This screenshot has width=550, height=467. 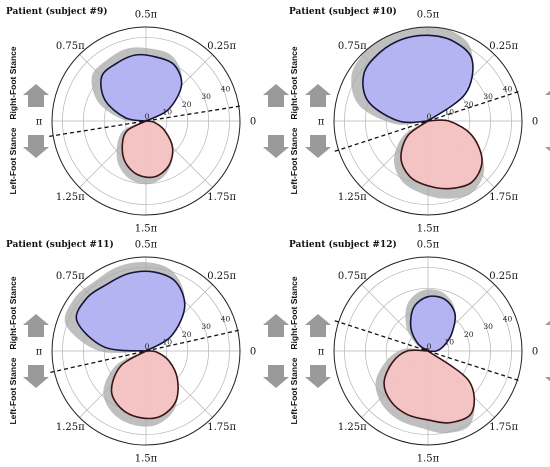 I want to click on panel-title: Patient (subject #12), so click(x=343, y=244).